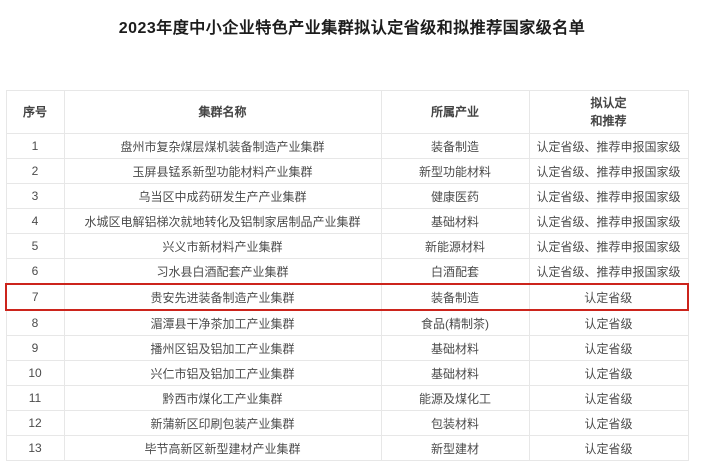  What do you see at coordinates (35, 246) in the screenshot?
I see `cell-no: 5` at bounding box center [35, 246].